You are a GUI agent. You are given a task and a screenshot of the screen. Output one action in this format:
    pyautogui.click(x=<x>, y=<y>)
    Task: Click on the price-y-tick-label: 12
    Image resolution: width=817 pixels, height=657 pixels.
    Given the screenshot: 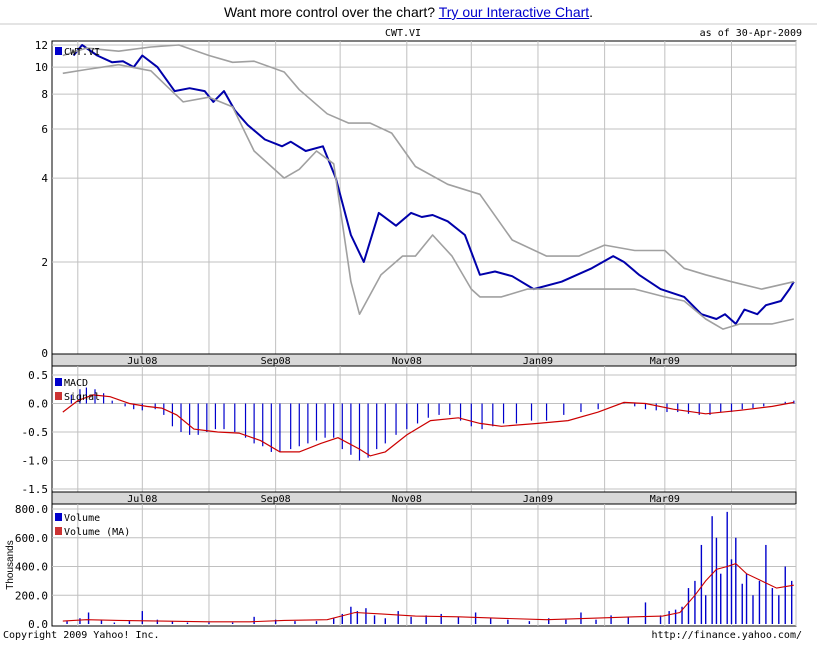 What is the action you would take?
    pyautogui.click(x=41, y=45)
    